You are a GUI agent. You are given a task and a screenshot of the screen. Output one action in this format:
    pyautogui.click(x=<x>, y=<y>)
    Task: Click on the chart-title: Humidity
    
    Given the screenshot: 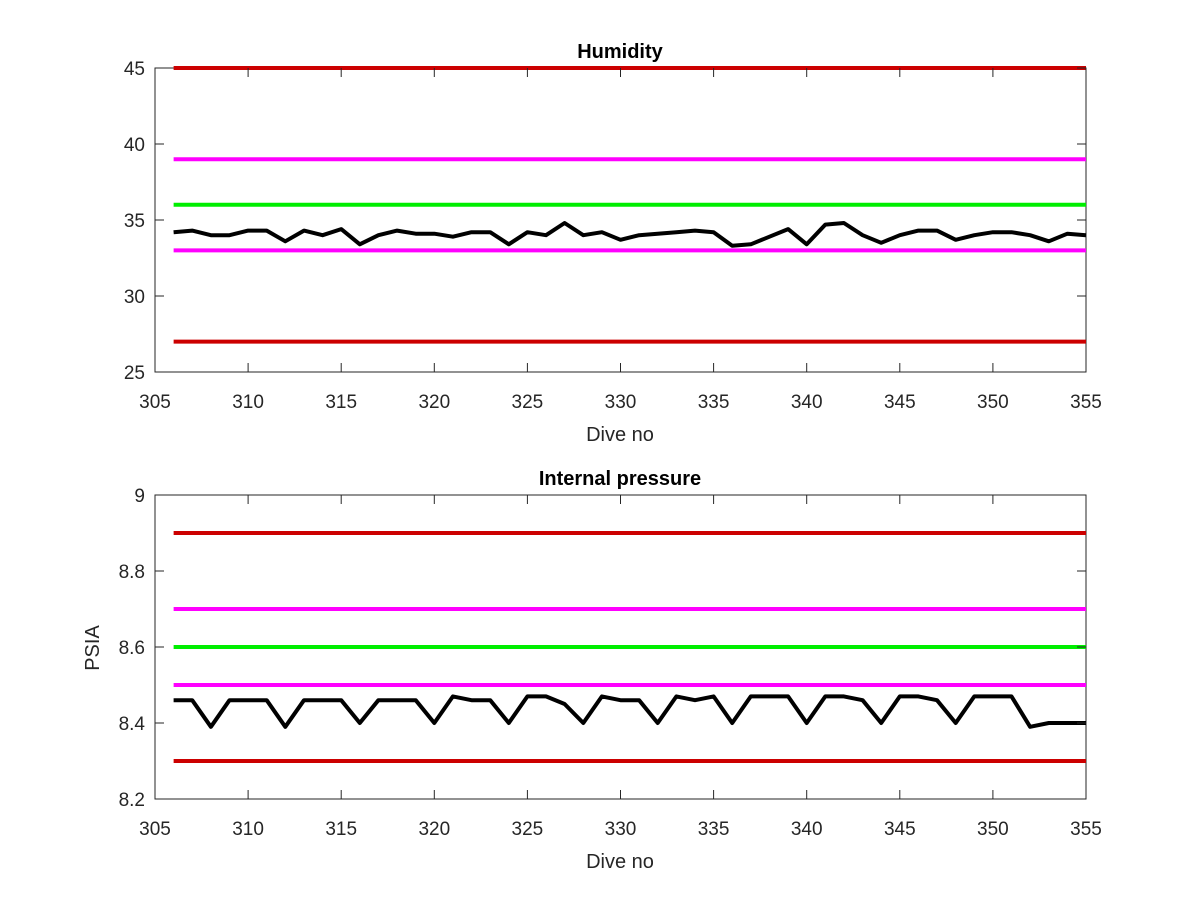 What is the action you would take?
    pyautogui.click(x=620, y=52)
    